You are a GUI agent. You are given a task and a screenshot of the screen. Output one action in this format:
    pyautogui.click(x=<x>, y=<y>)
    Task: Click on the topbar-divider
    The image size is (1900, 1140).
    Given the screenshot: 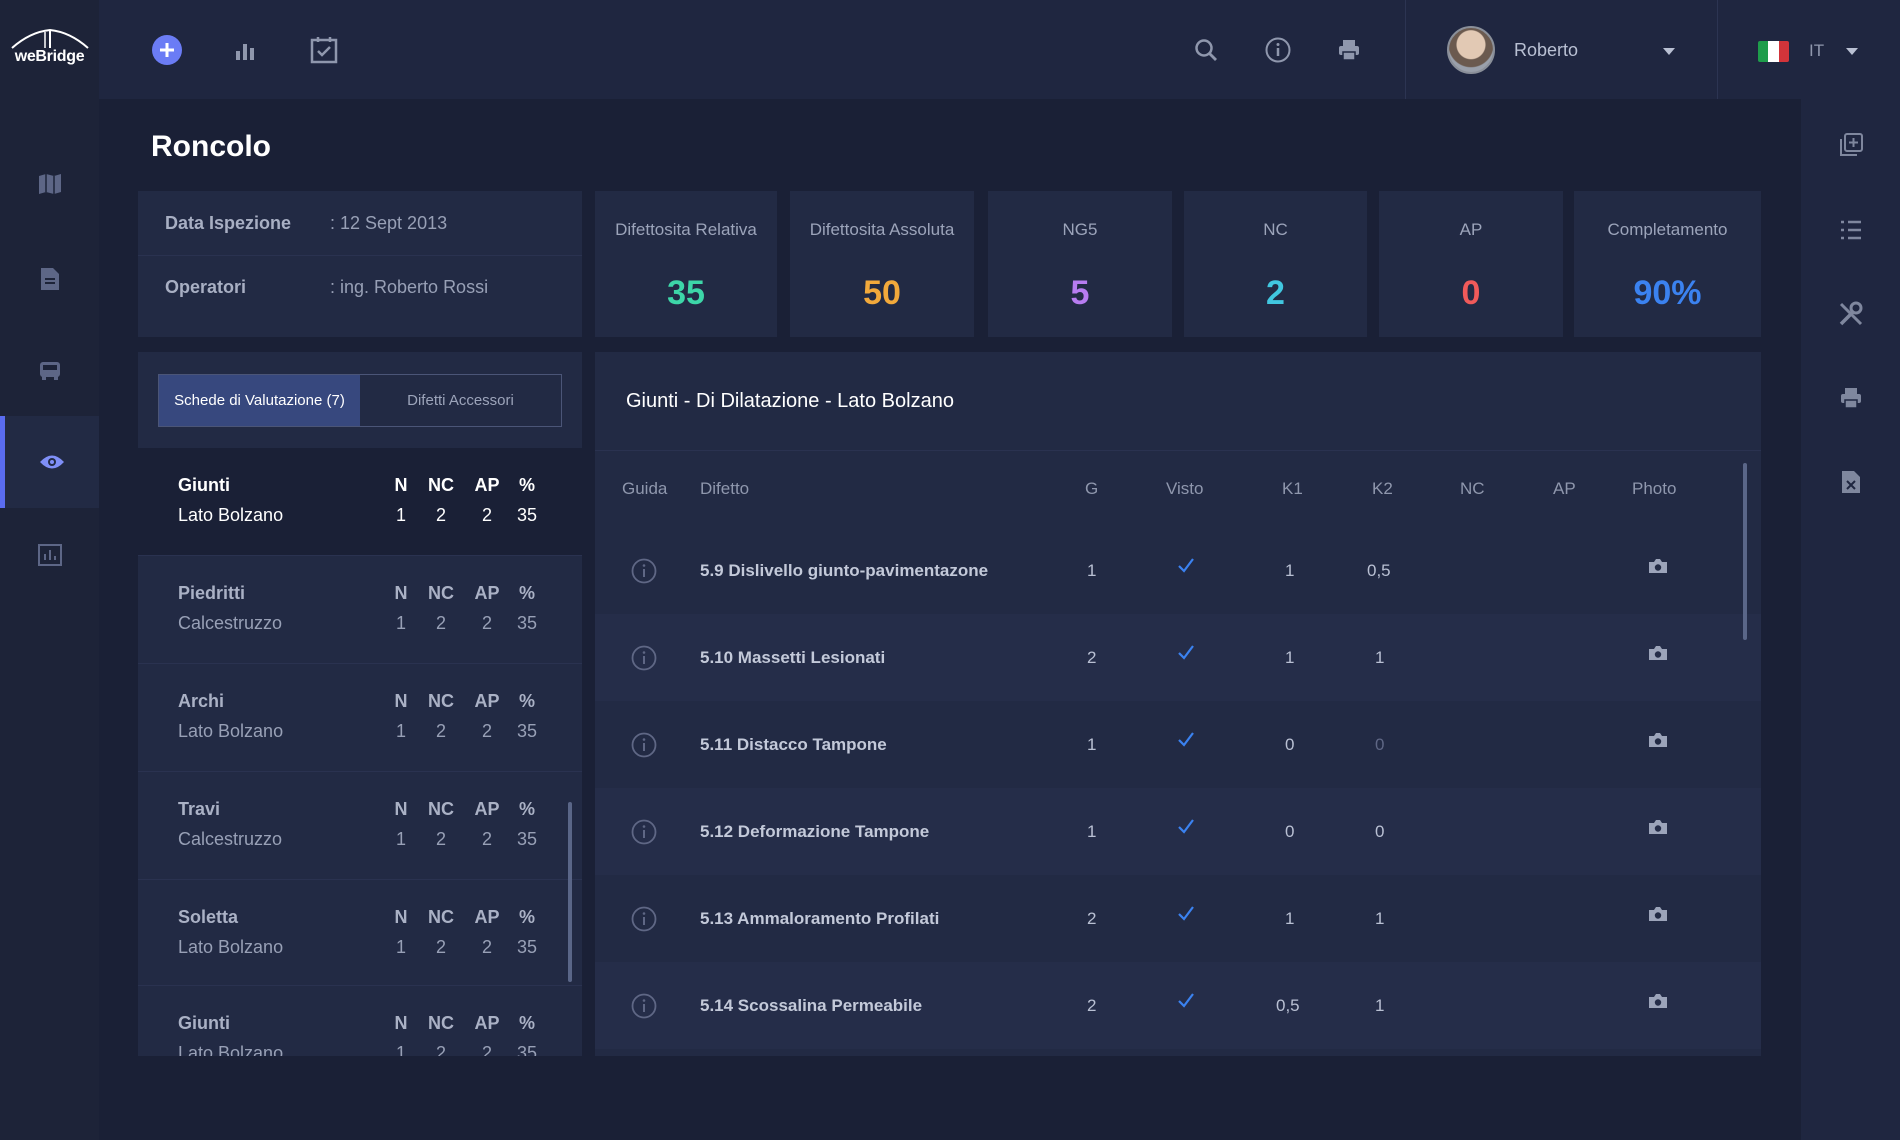 What is the action you would take?
    pyautogui.click(x=1405, y=49)
    